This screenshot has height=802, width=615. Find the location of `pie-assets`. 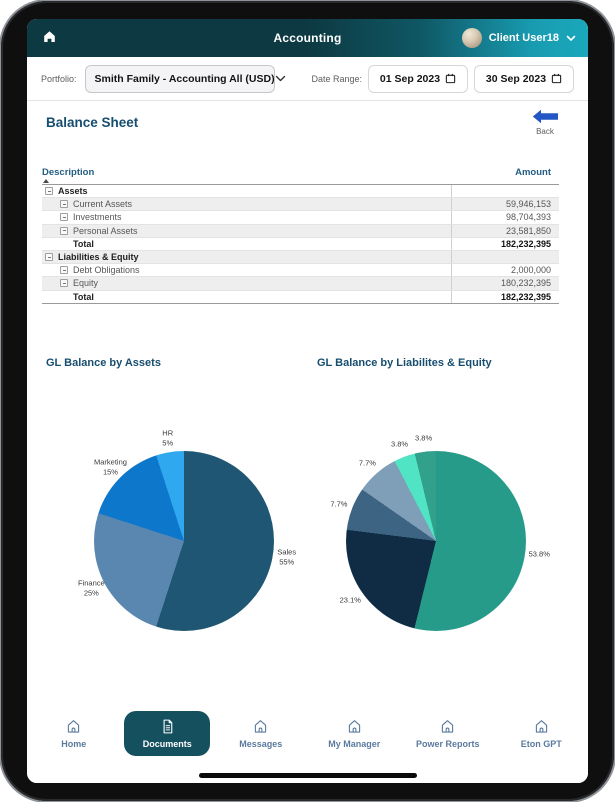

pie-assets is located at coordinates (184, 541).